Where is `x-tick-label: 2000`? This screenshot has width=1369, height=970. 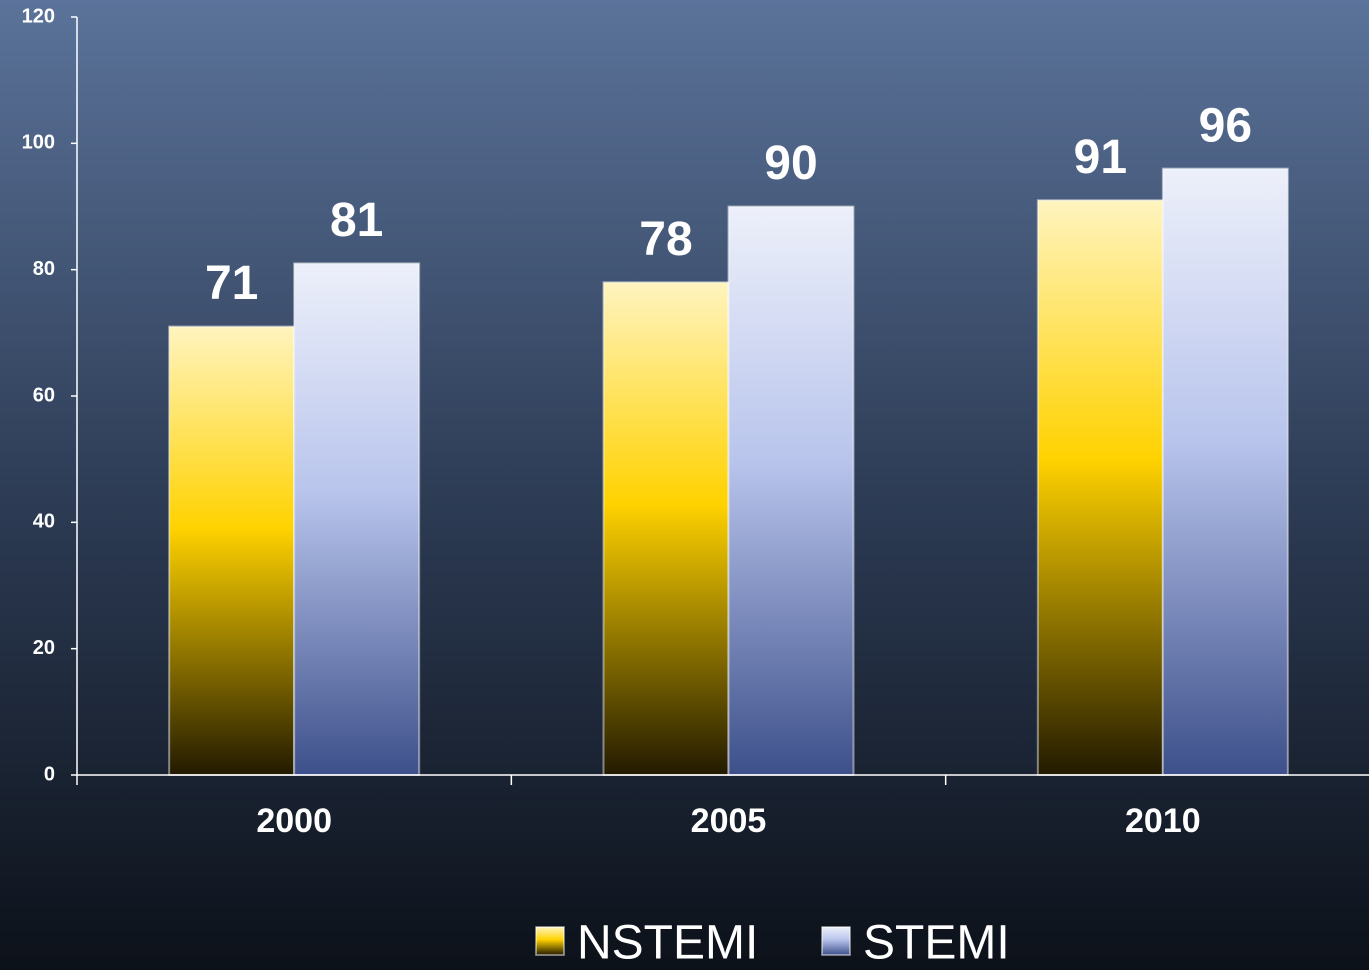 x-tick-label: 2000 is located at coordinates (294, 821).